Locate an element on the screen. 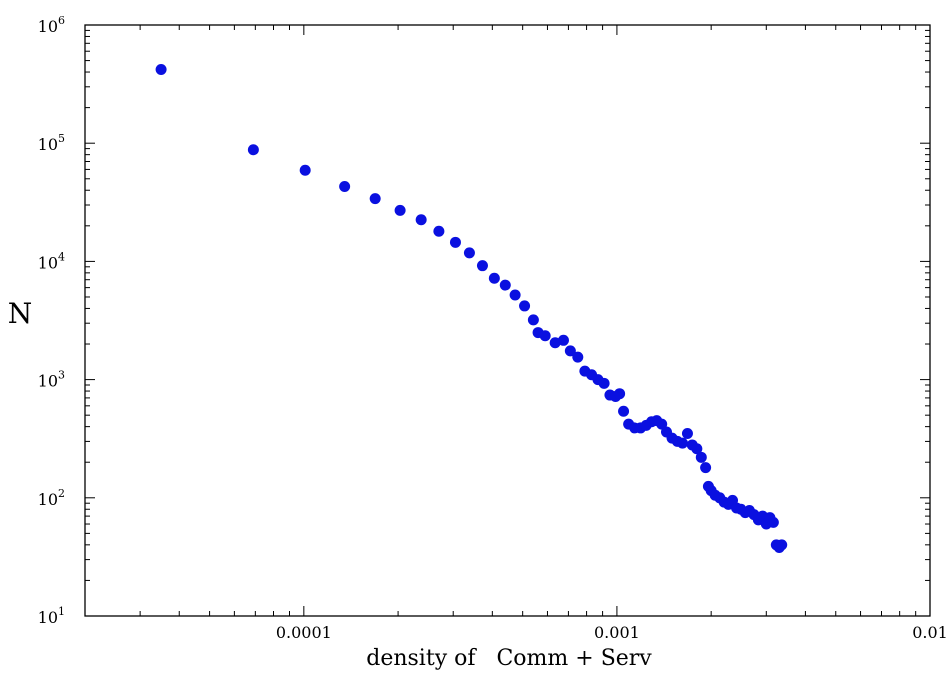  x-tick-label: 0.01 is located at coordinates (930, 632).